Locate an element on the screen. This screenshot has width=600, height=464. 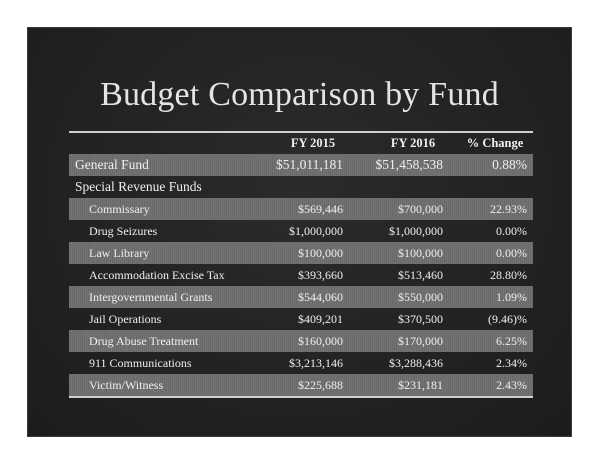
slide-title: Budget Comparison by Fund is located at coordinates (299, 94).